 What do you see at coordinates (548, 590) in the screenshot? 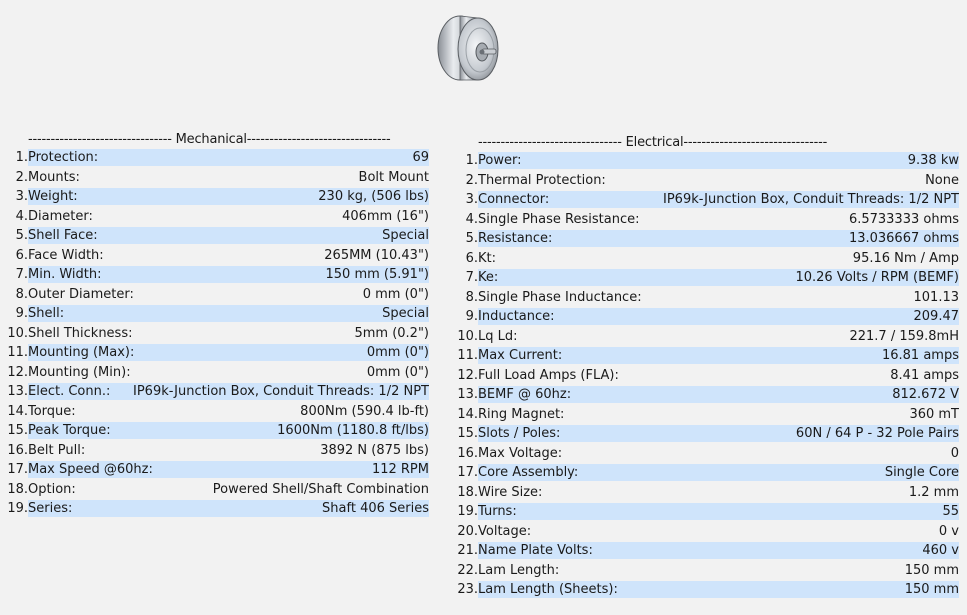
I see `spec-label: Lam Length (Sheets):` at bounding box center [548, 590].